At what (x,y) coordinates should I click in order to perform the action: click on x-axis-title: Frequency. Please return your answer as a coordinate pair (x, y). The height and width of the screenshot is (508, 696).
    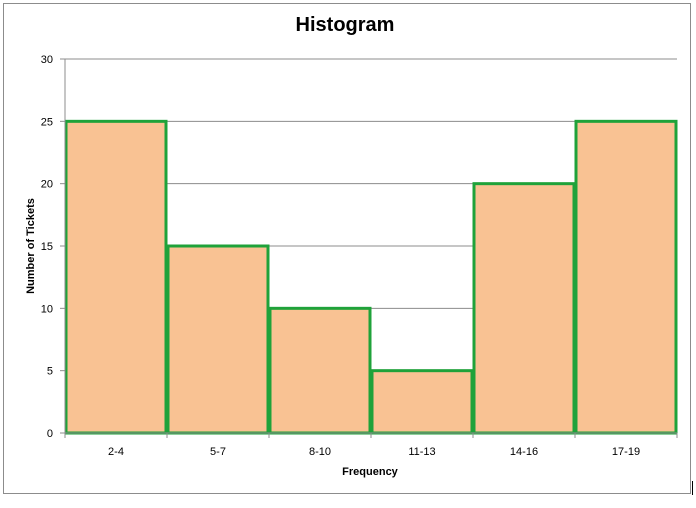
    Looking at the image, I should click on (370, 472).